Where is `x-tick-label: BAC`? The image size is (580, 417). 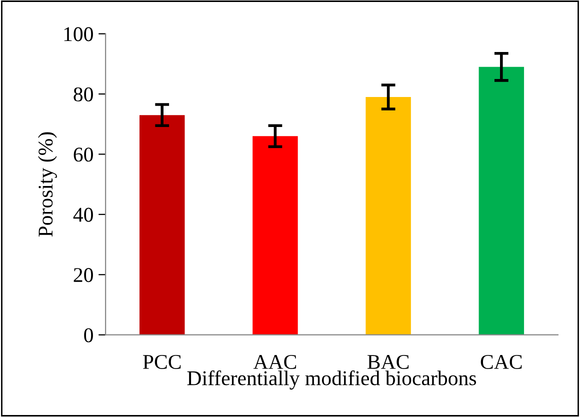 x-tick-label: BAC is located at coordinates (388, 361).